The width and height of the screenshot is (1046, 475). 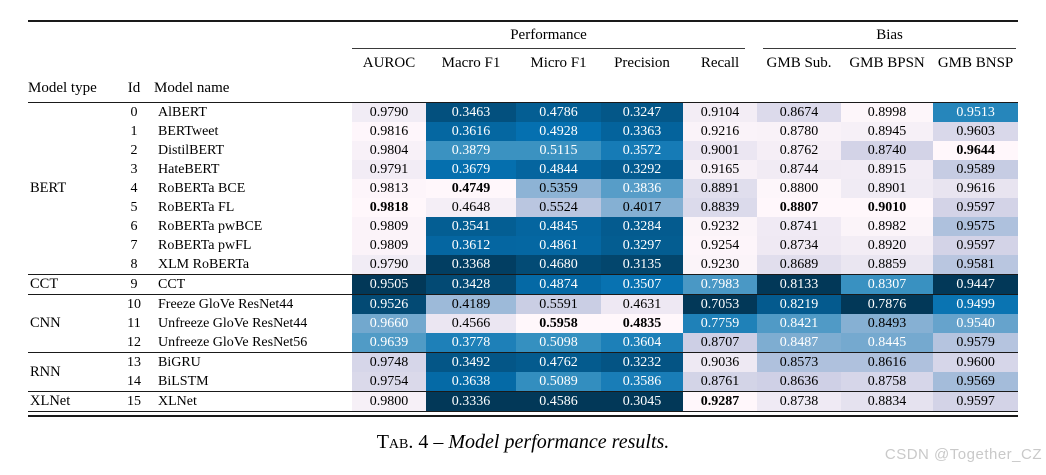 What do you see at coordinates (887, 323) in the screenshot?
I see `metric-cell: 0.8493` at bounding box center [887, 323].